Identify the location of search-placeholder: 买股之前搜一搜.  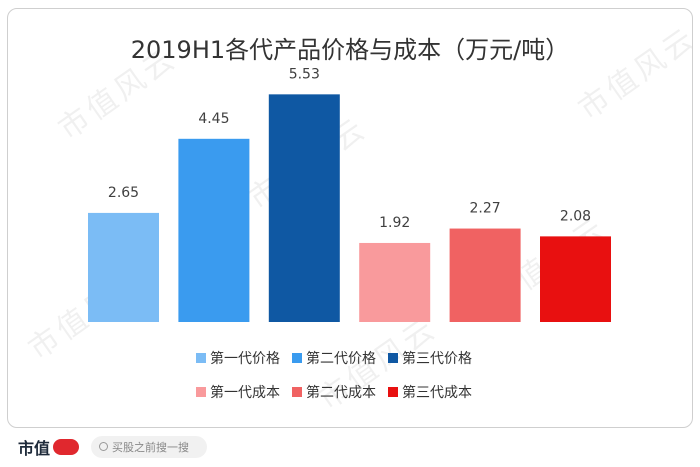
(151, 447).